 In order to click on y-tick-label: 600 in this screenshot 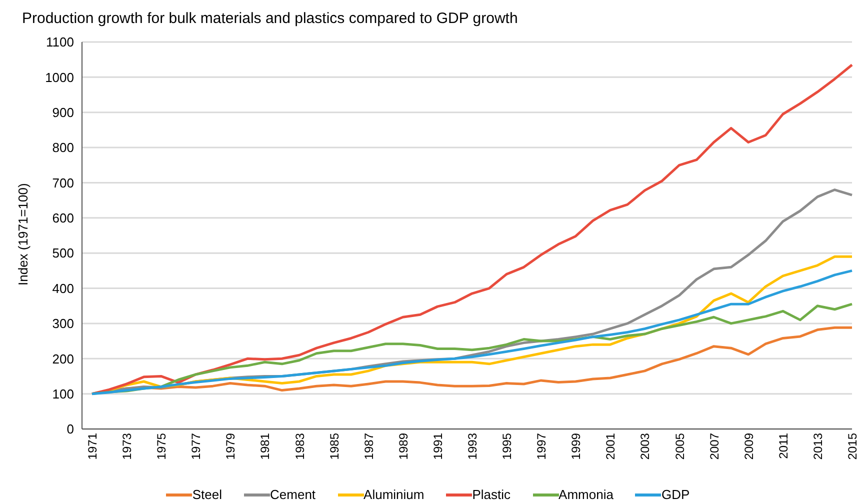, I will do `click(63, 218)`.